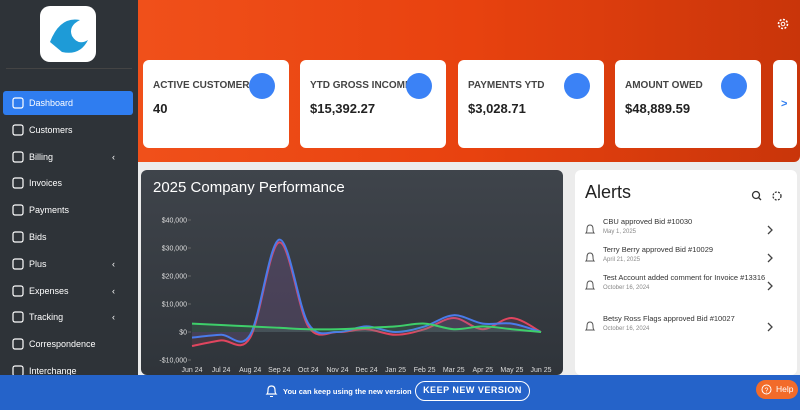 The width and height of the screenshot is (800, 410). I want to click on cards-next: >, so click(785, 104).